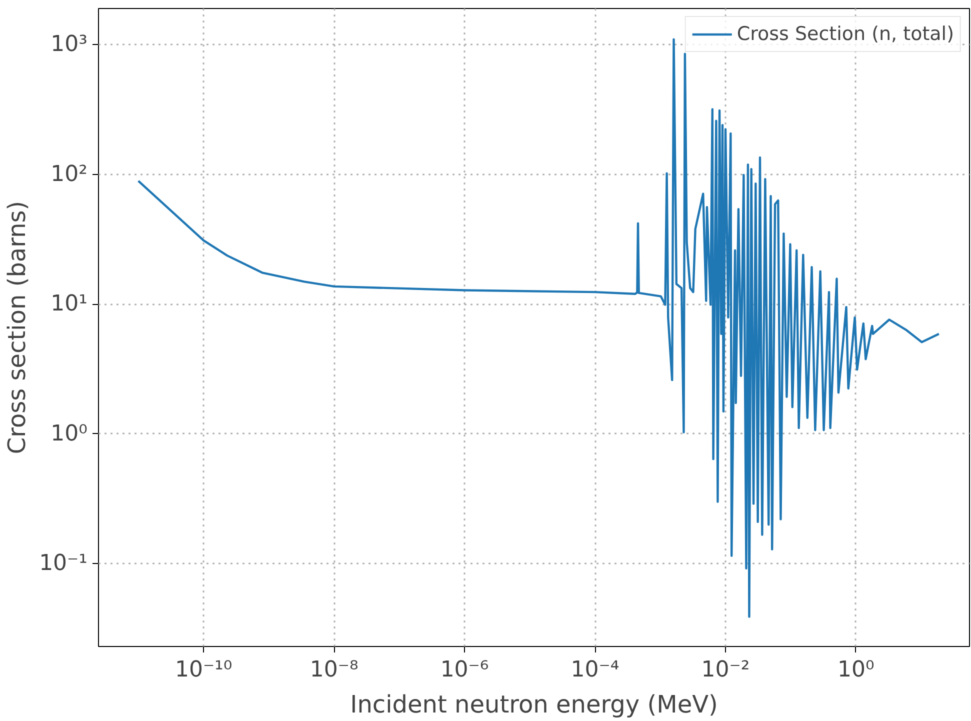  I want to click on y-tick-label: 10⁻¹, so click(63, 563).